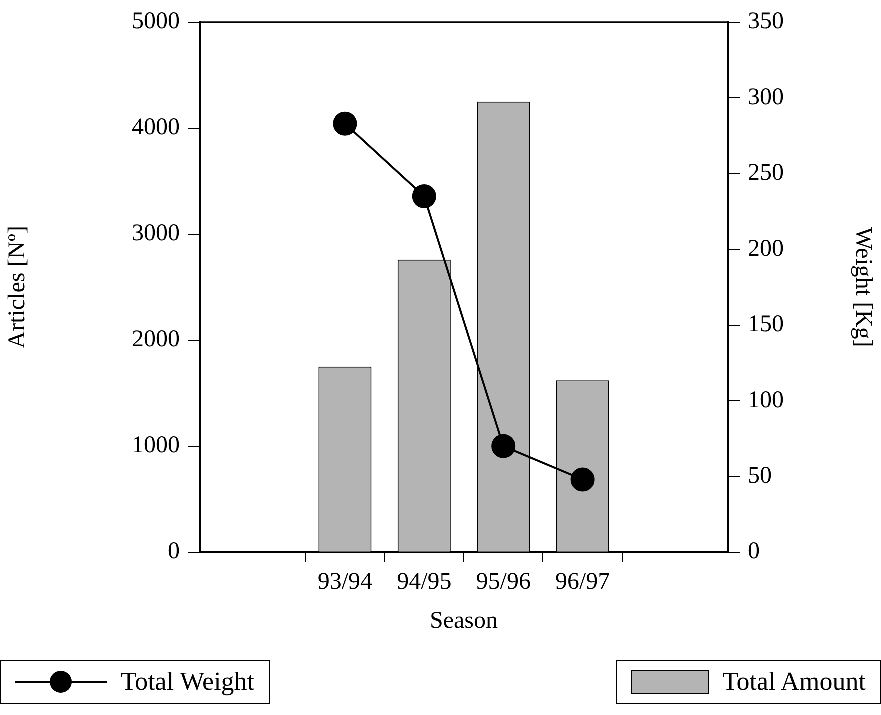 This screenshot has height=715, width=881. What do you see at coordinates (424, 582) in the screenshot?
I see `x-tick-label: 94/95` at bounding box center [424, 582].